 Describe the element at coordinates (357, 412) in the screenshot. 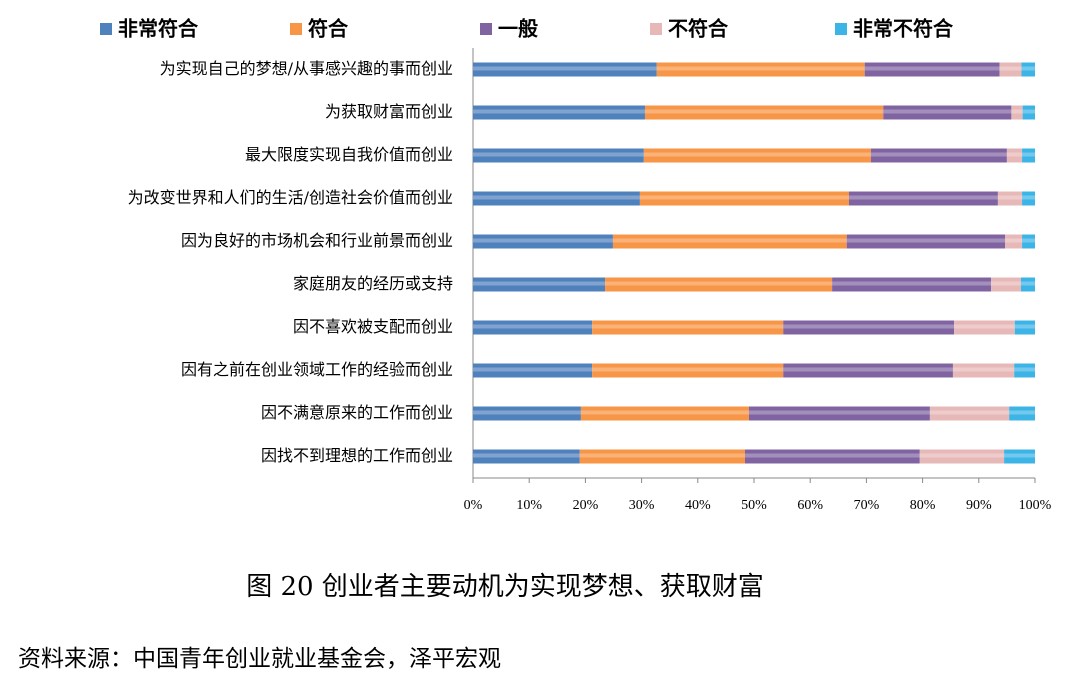

I see `y-tick-label: 因不满意原来的工作而创业` at that location.